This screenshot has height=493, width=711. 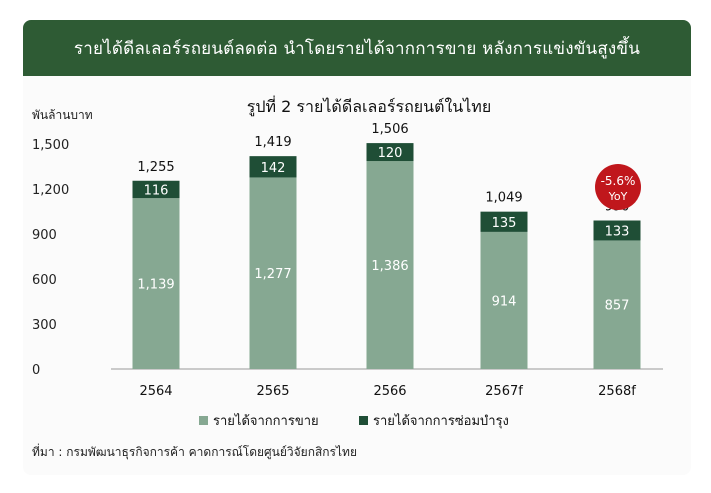 I want to click on x-tick-label: 2566, so click(x=389, y=391).